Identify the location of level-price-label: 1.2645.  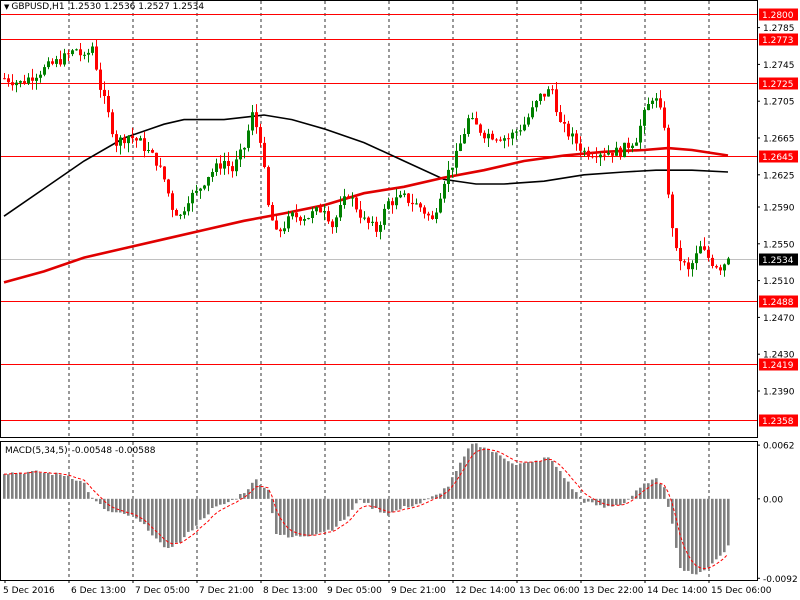
(778, 158).